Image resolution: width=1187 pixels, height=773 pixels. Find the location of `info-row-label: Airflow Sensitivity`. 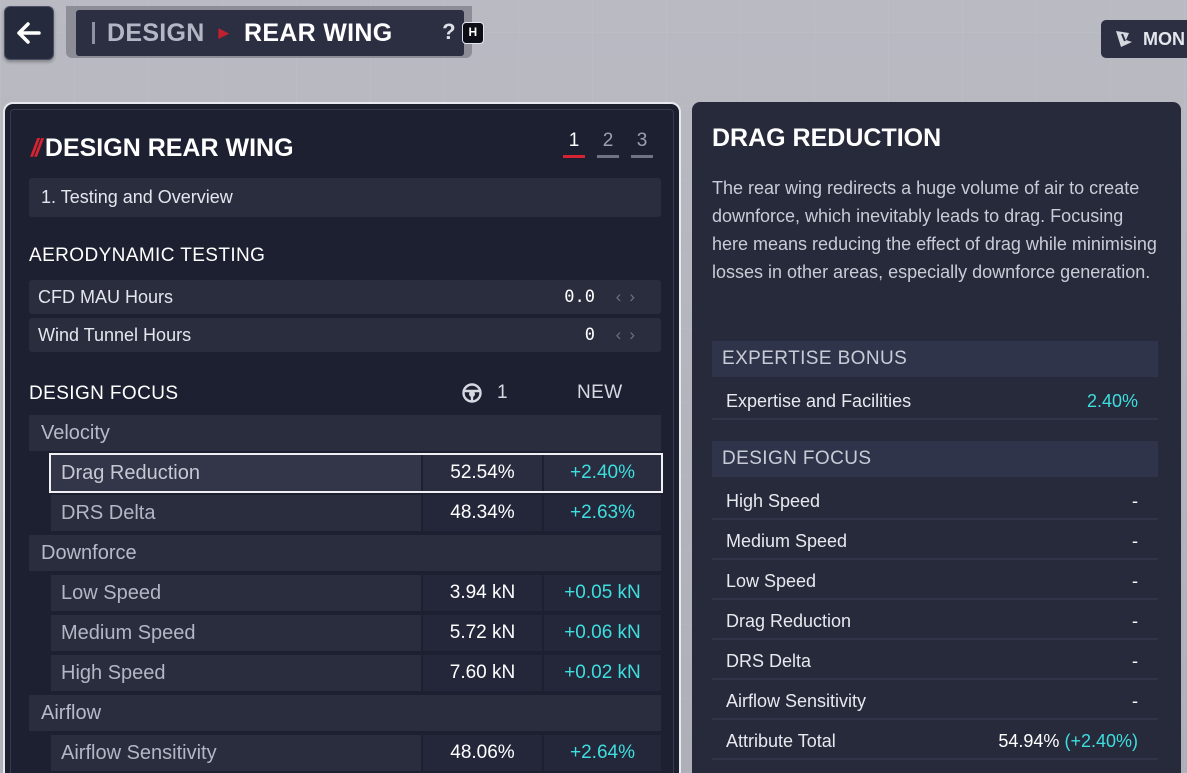

info-row-label: Airflow Sensitivity is located at coordinates (796, 701).